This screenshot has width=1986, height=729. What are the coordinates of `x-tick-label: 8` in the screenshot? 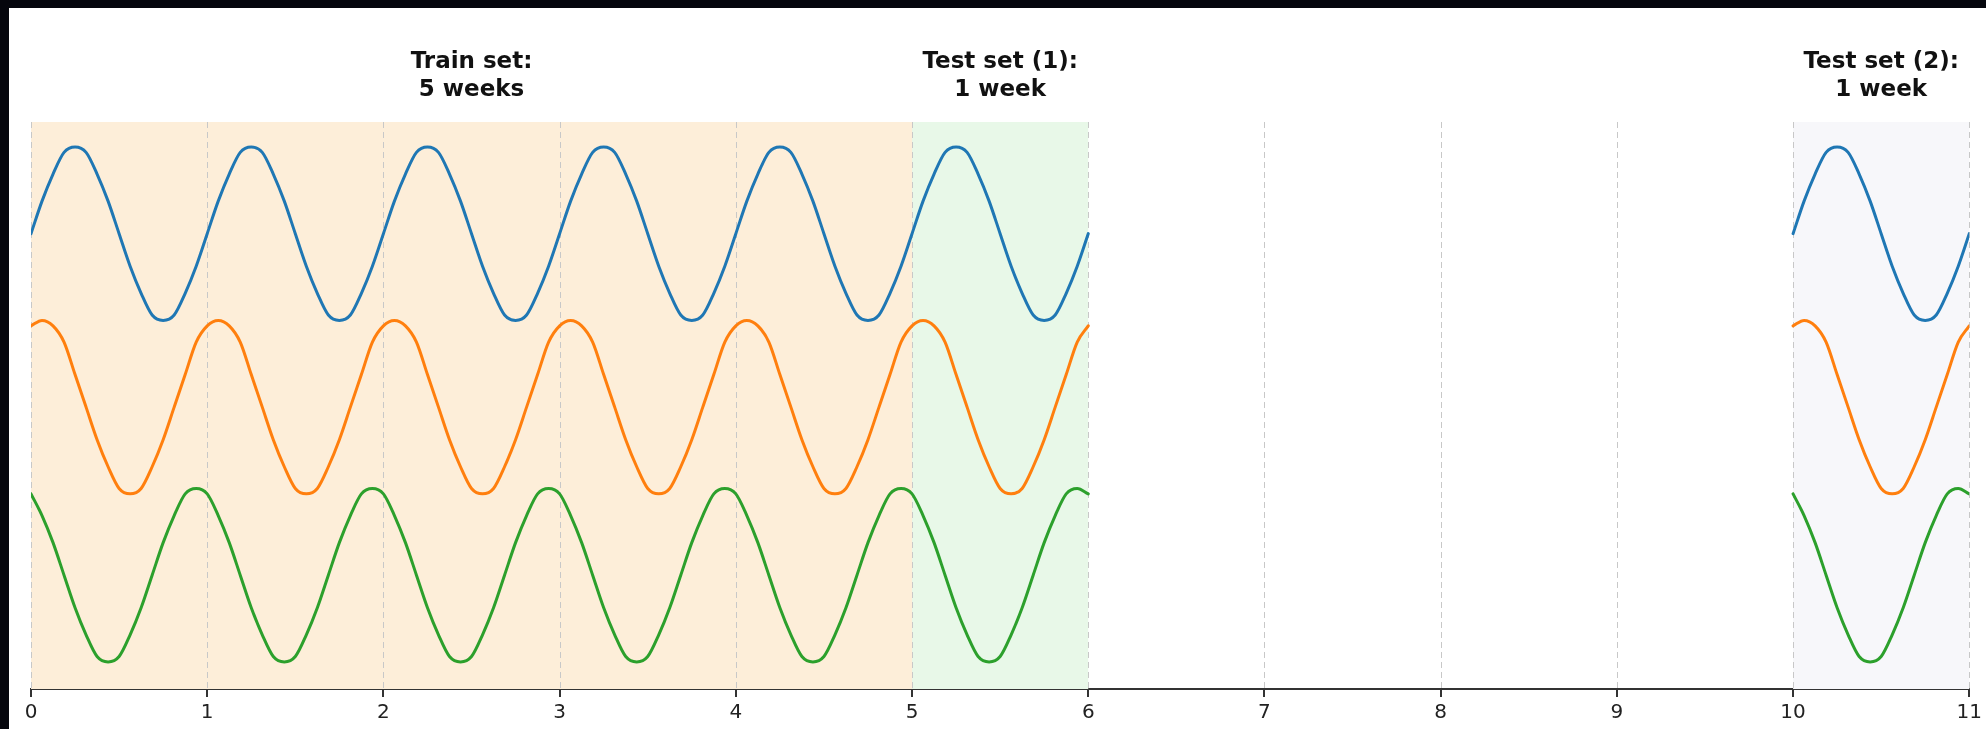 It's located at (1441, 711).